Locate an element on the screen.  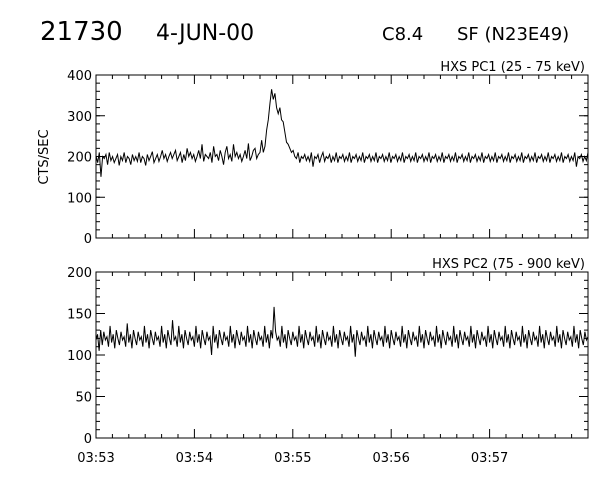
x-tick-label: 03:56 is located at coordinates (390, 458).